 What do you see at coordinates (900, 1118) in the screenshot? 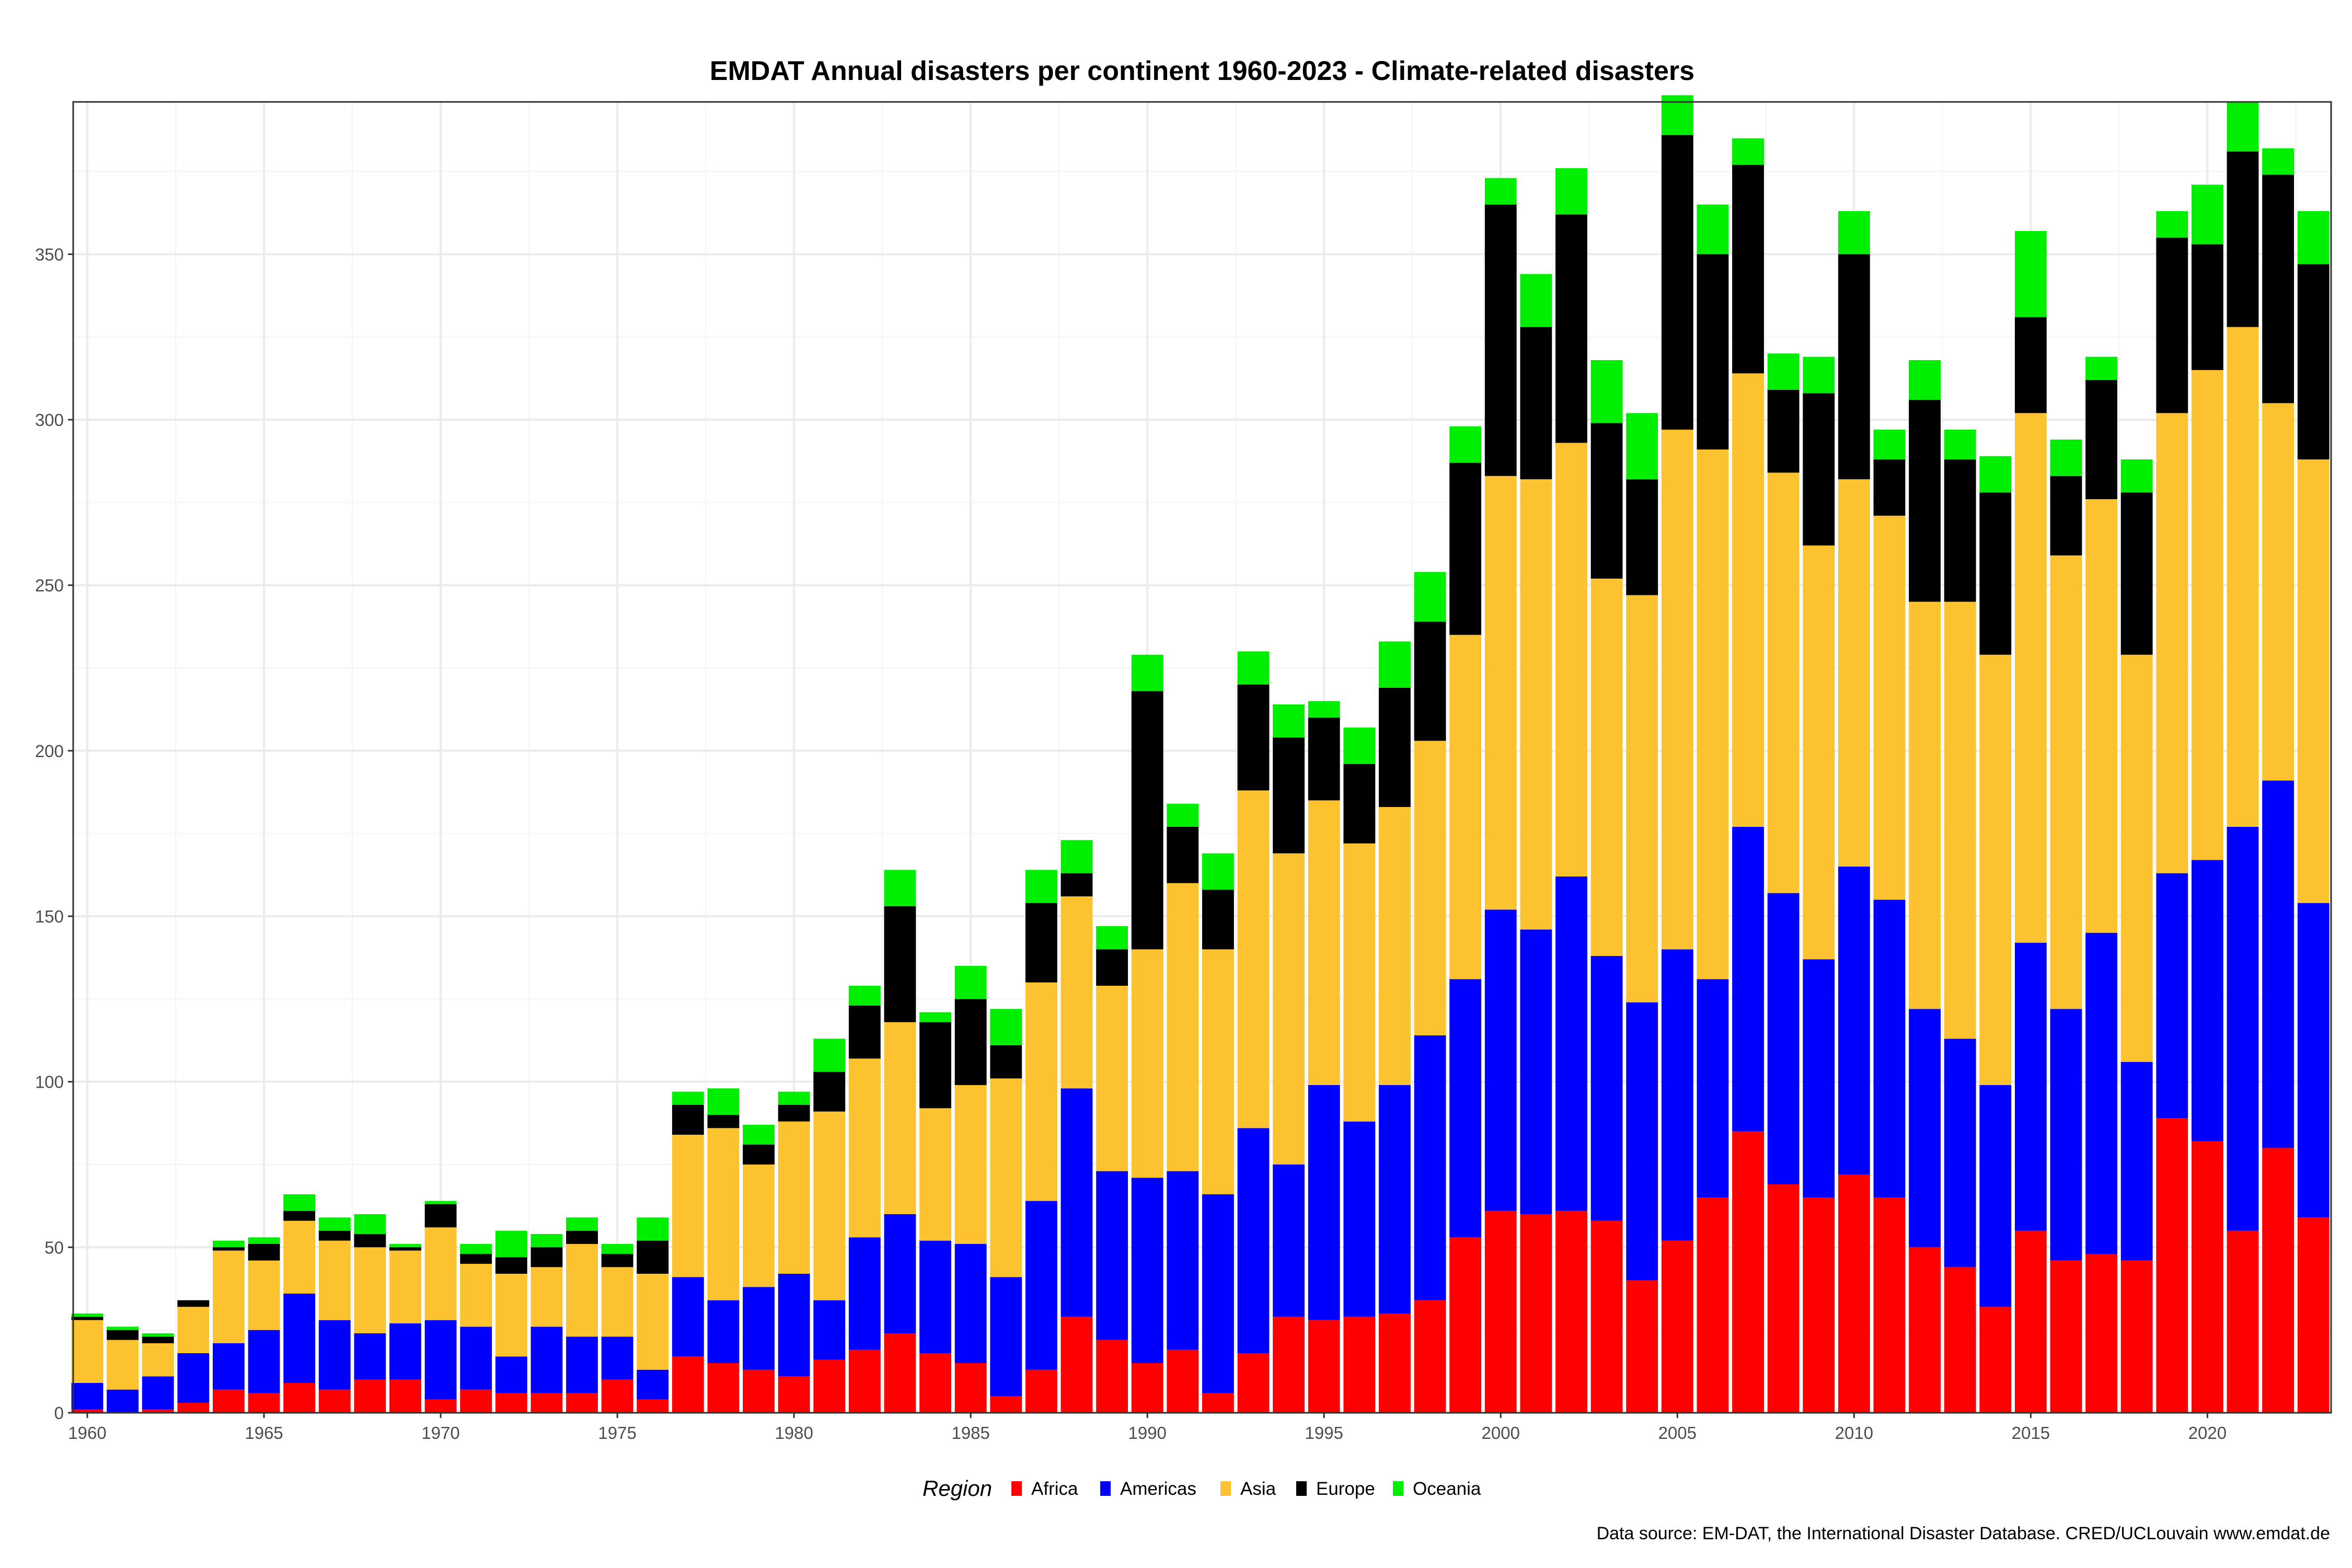
I see `bar-asia-1983` at bounding box center [900, 1118].